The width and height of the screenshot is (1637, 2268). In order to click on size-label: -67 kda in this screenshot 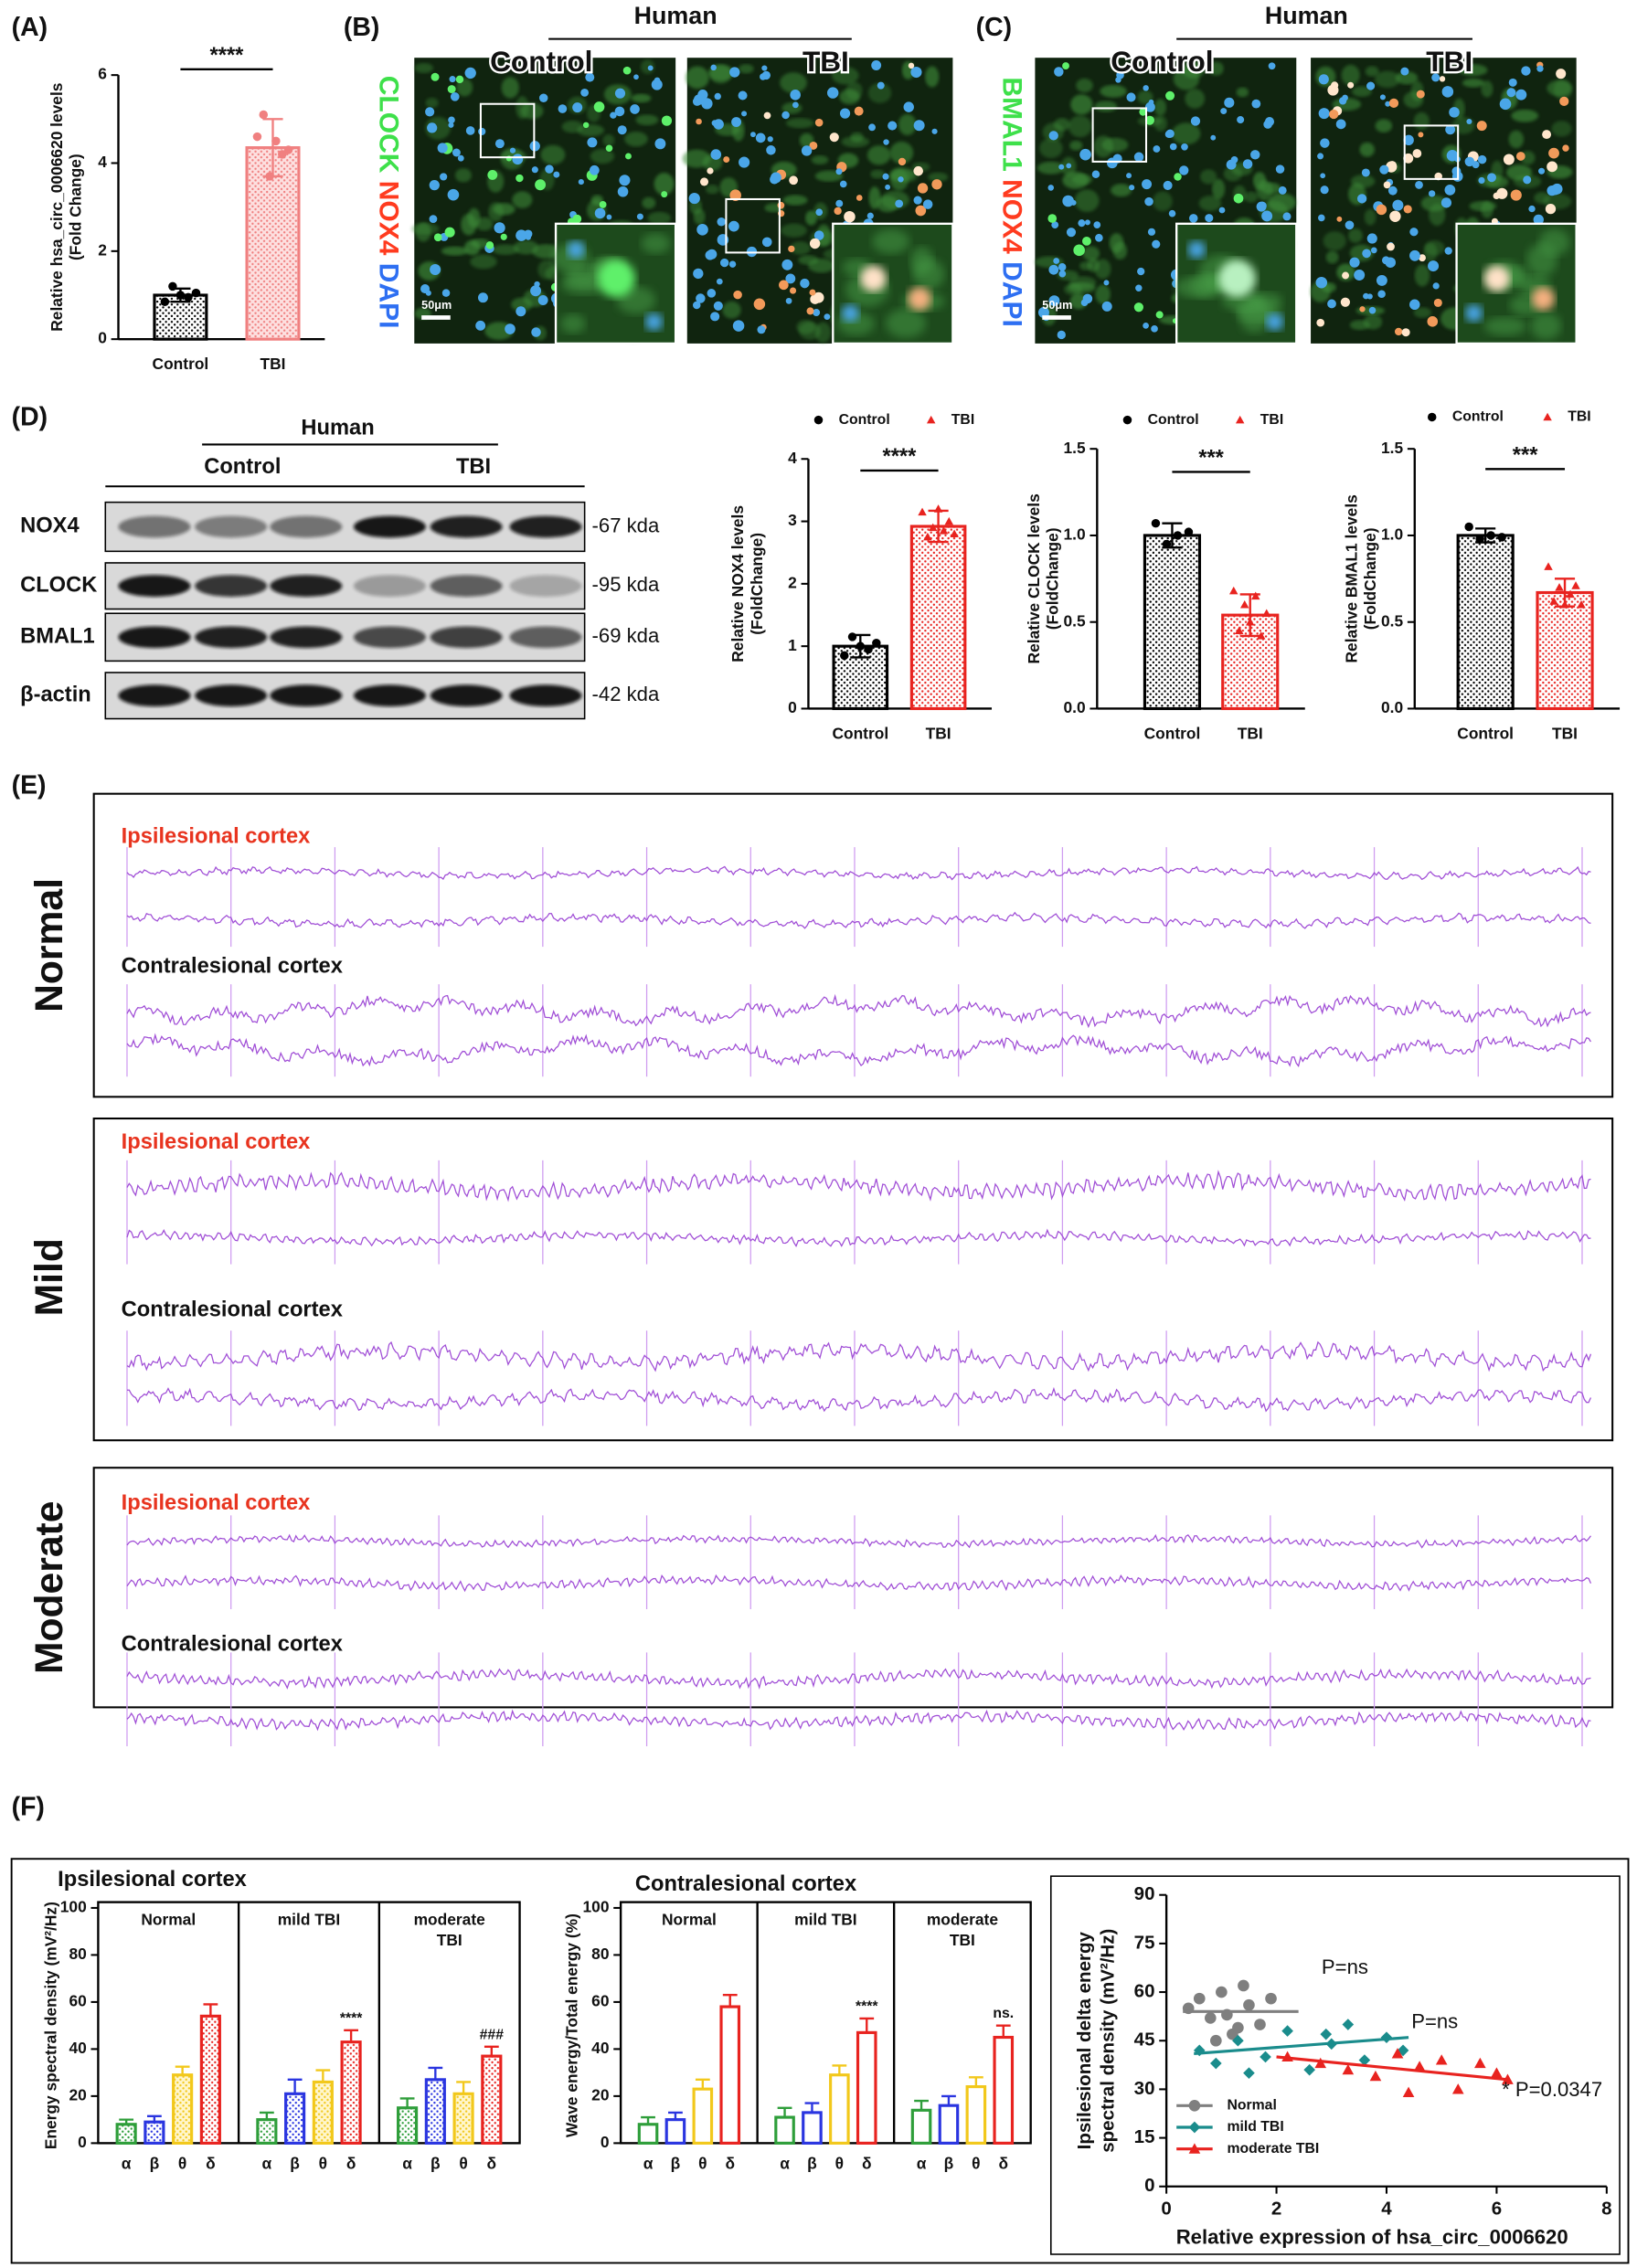, I will do `click(626, 525)`.